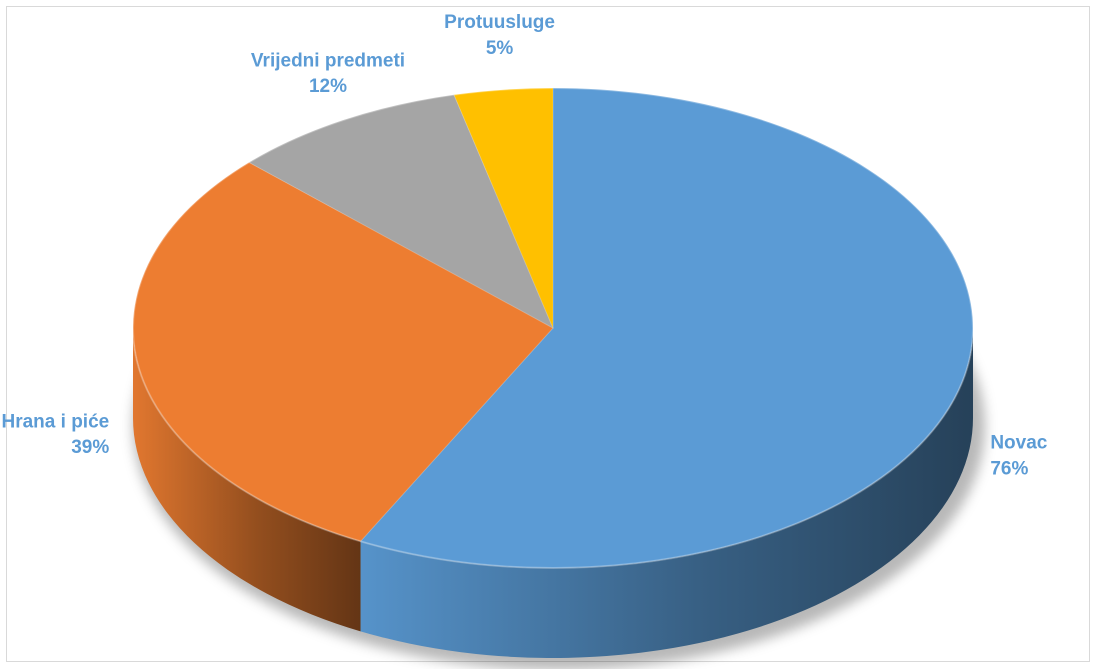 The image size is (1097, 669). What do you see at coordinates (90, 447) in the screenshot?
I see `data-label-value: 39%` at bounding box center [90, 447].